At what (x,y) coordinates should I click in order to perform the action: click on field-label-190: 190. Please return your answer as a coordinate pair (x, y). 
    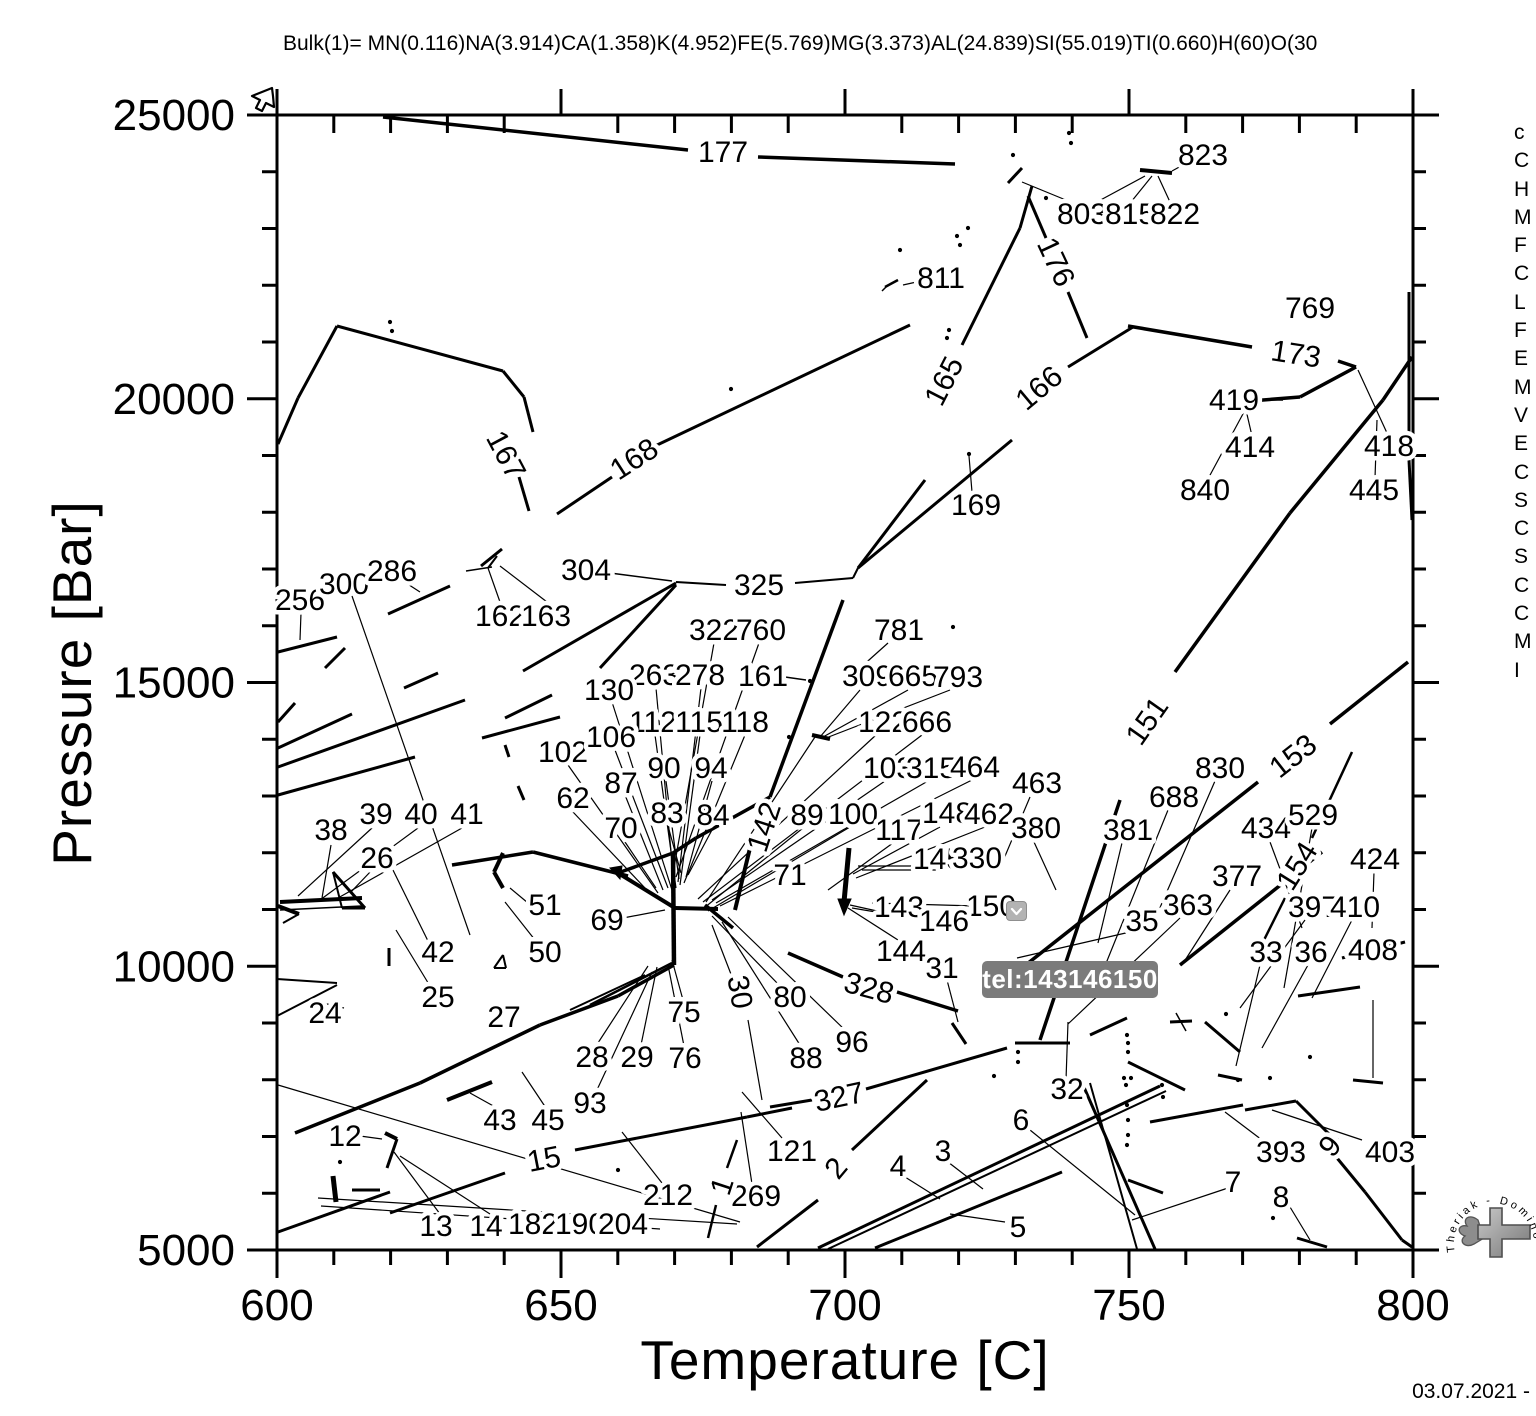
    Looking at the image, I should click on (580, 1224).